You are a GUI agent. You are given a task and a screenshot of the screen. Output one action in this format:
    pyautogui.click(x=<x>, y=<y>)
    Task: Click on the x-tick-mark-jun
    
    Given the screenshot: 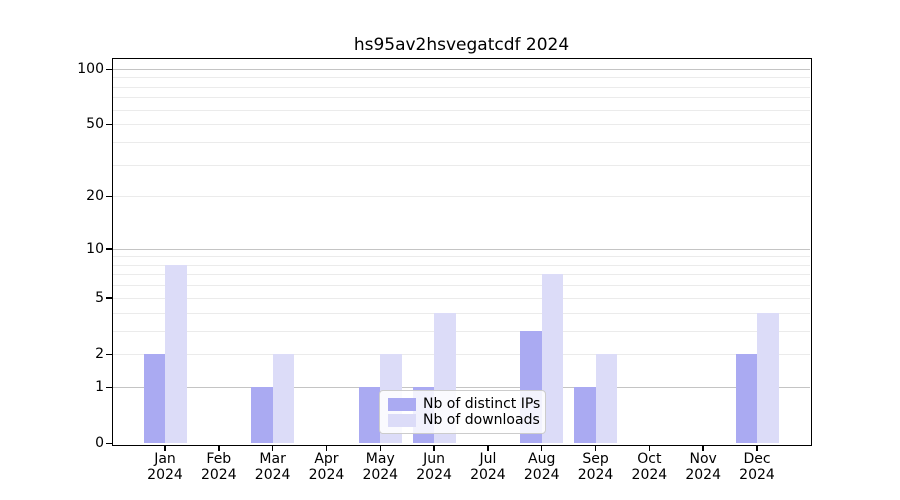 What is the action you would take?
    pyautogui.click(x=434, y=448)
    